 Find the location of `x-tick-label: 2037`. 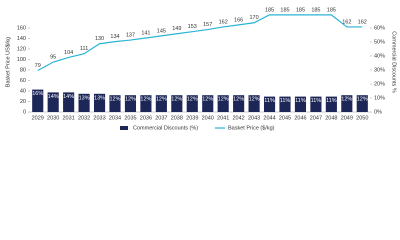

x-tick-label: 2037 is located at coordinates (161, 118).